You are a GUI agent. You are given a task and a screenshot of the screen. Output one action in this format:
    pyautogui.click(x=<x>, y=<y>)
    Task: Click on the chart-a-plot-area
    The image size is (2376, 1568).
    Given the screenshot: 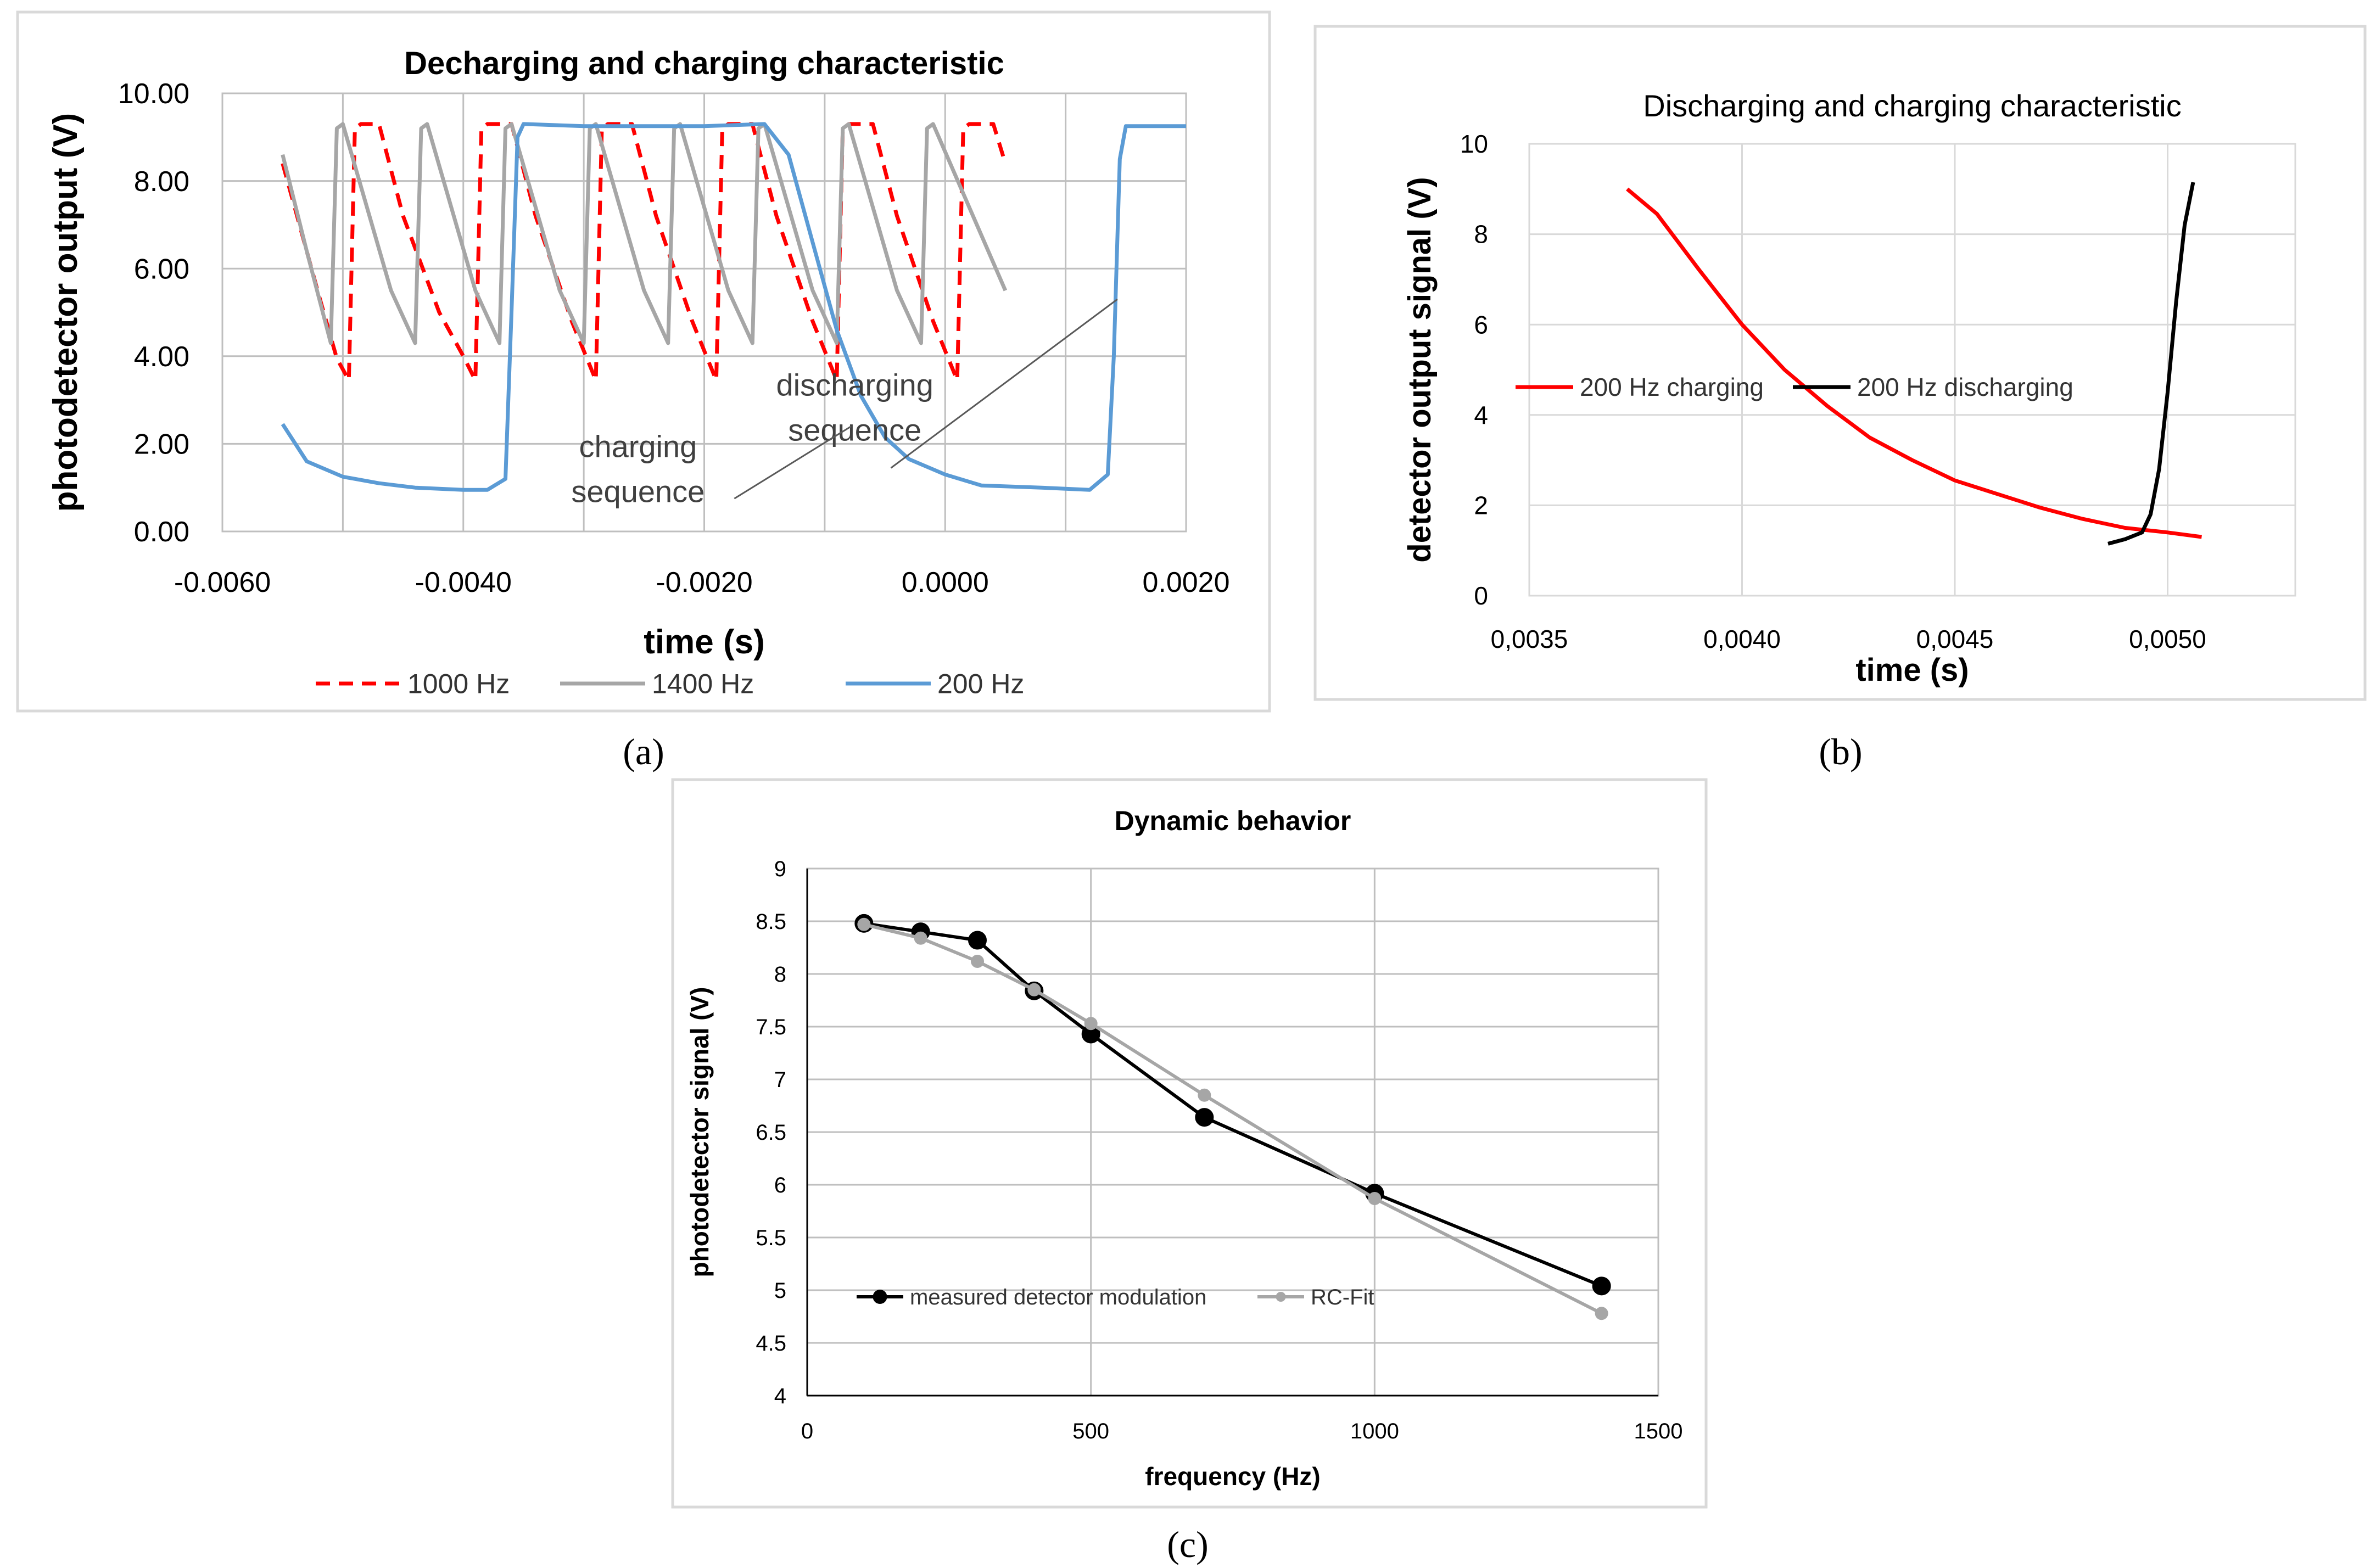 What is the action you would take?
    pyautogui.click(x=704, y=312)
    